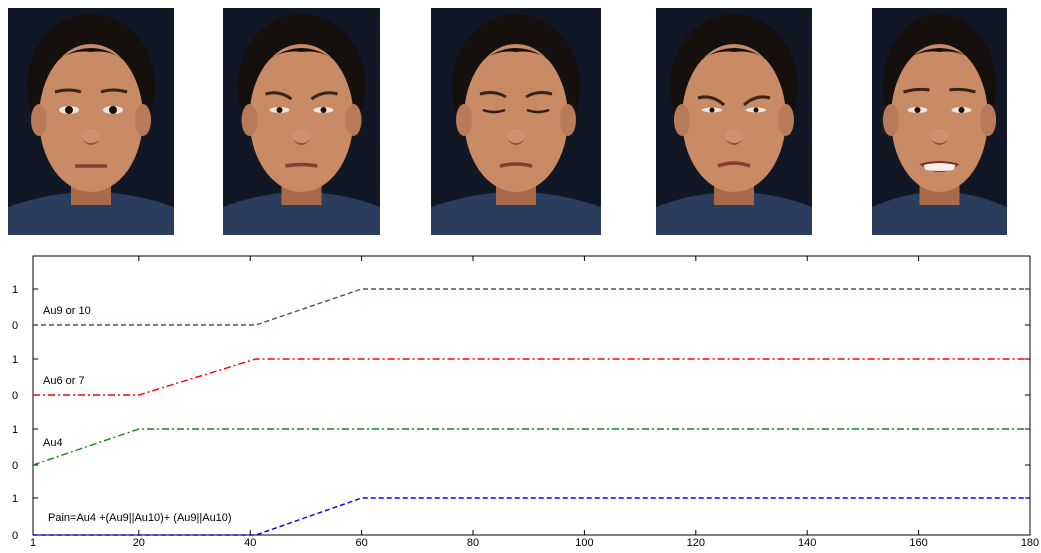 The width and height of the screenshot is (1041, 553). What do you see at coordinates (807, 542) in the screenshot?
I see `x-tick-label: 140` at bounding box center [807, 542].